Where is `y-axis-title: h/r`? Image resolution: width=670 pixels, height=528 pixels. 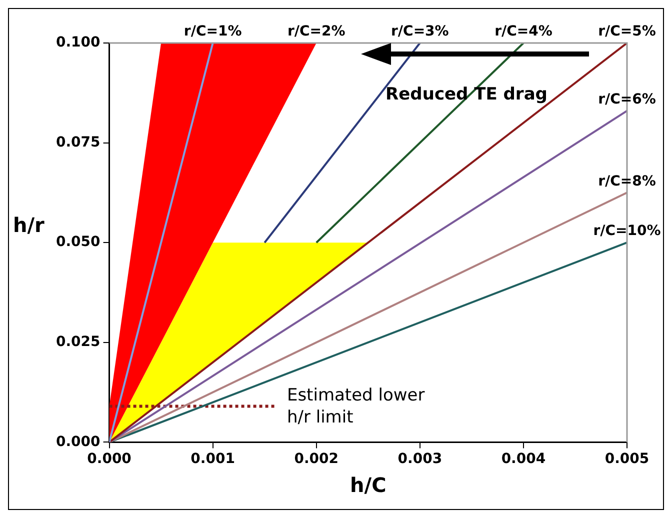 y-axis-title: h/r is located at coordinates (29, 224).